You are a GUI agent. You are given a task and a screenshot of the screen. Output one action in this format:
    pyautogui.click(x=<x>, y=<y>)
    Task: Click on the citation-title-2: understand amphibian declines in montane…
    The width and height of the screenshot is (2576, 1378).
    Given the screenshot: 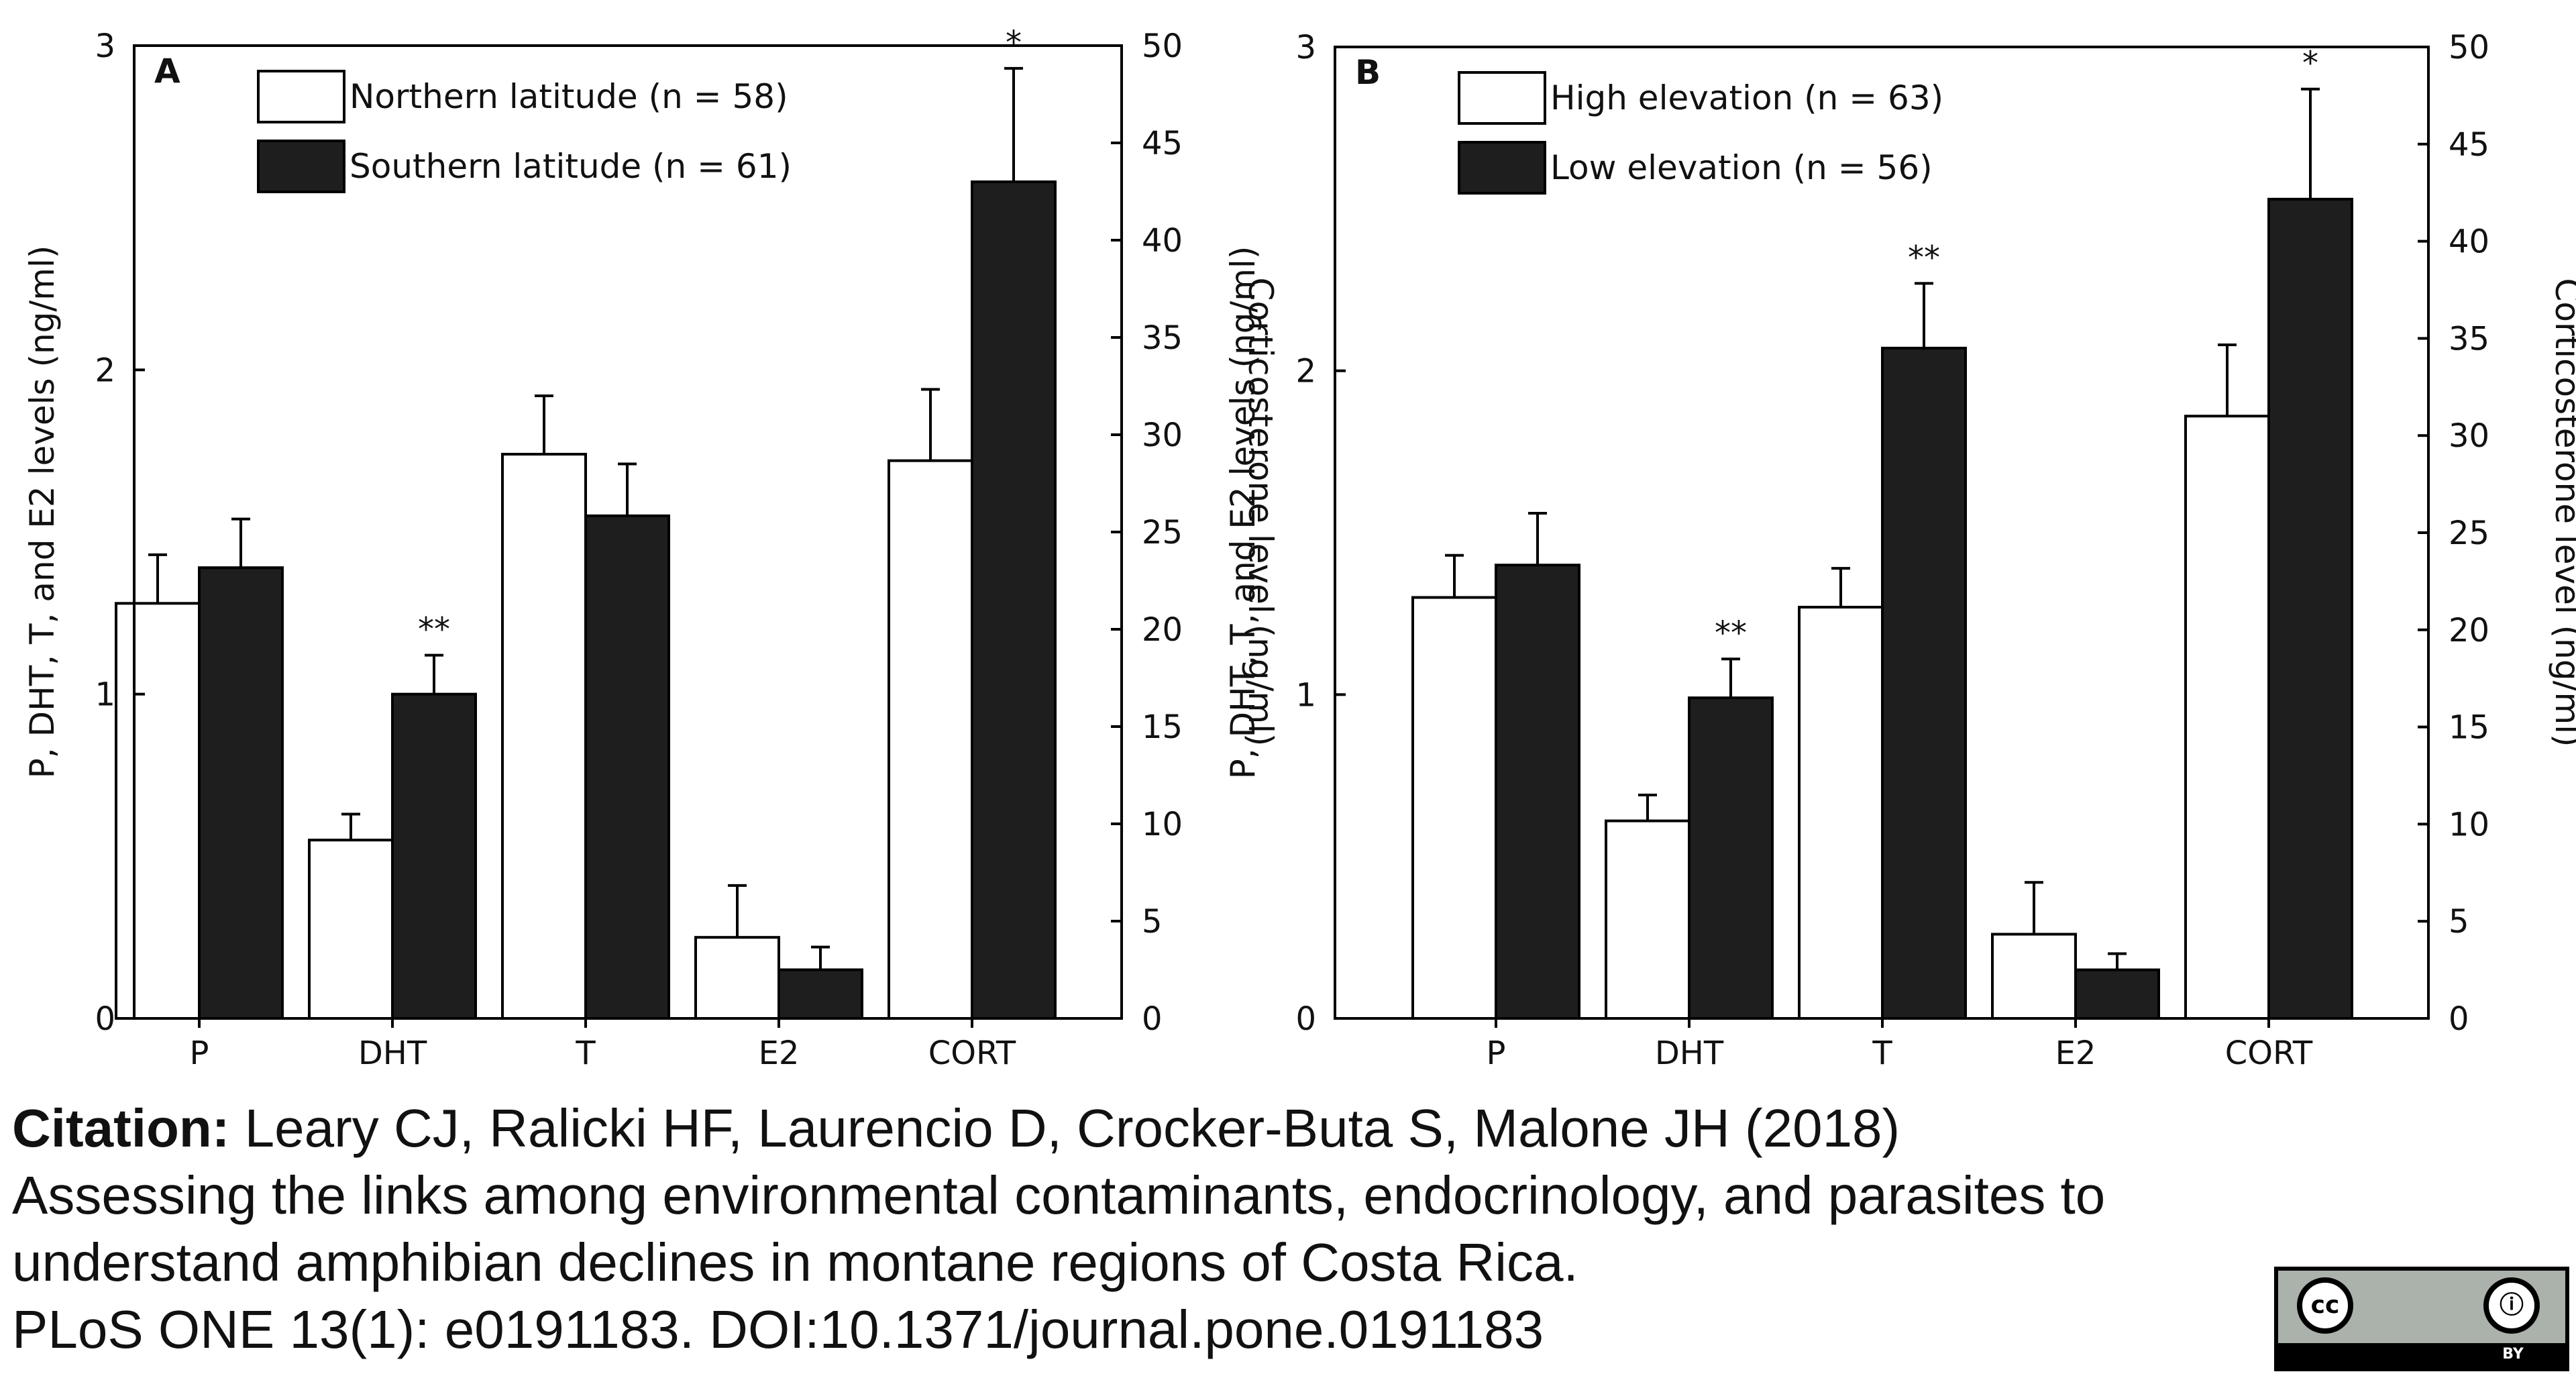 What is the action you would take?
    pyautogui.click(x=795, y=1262)
    